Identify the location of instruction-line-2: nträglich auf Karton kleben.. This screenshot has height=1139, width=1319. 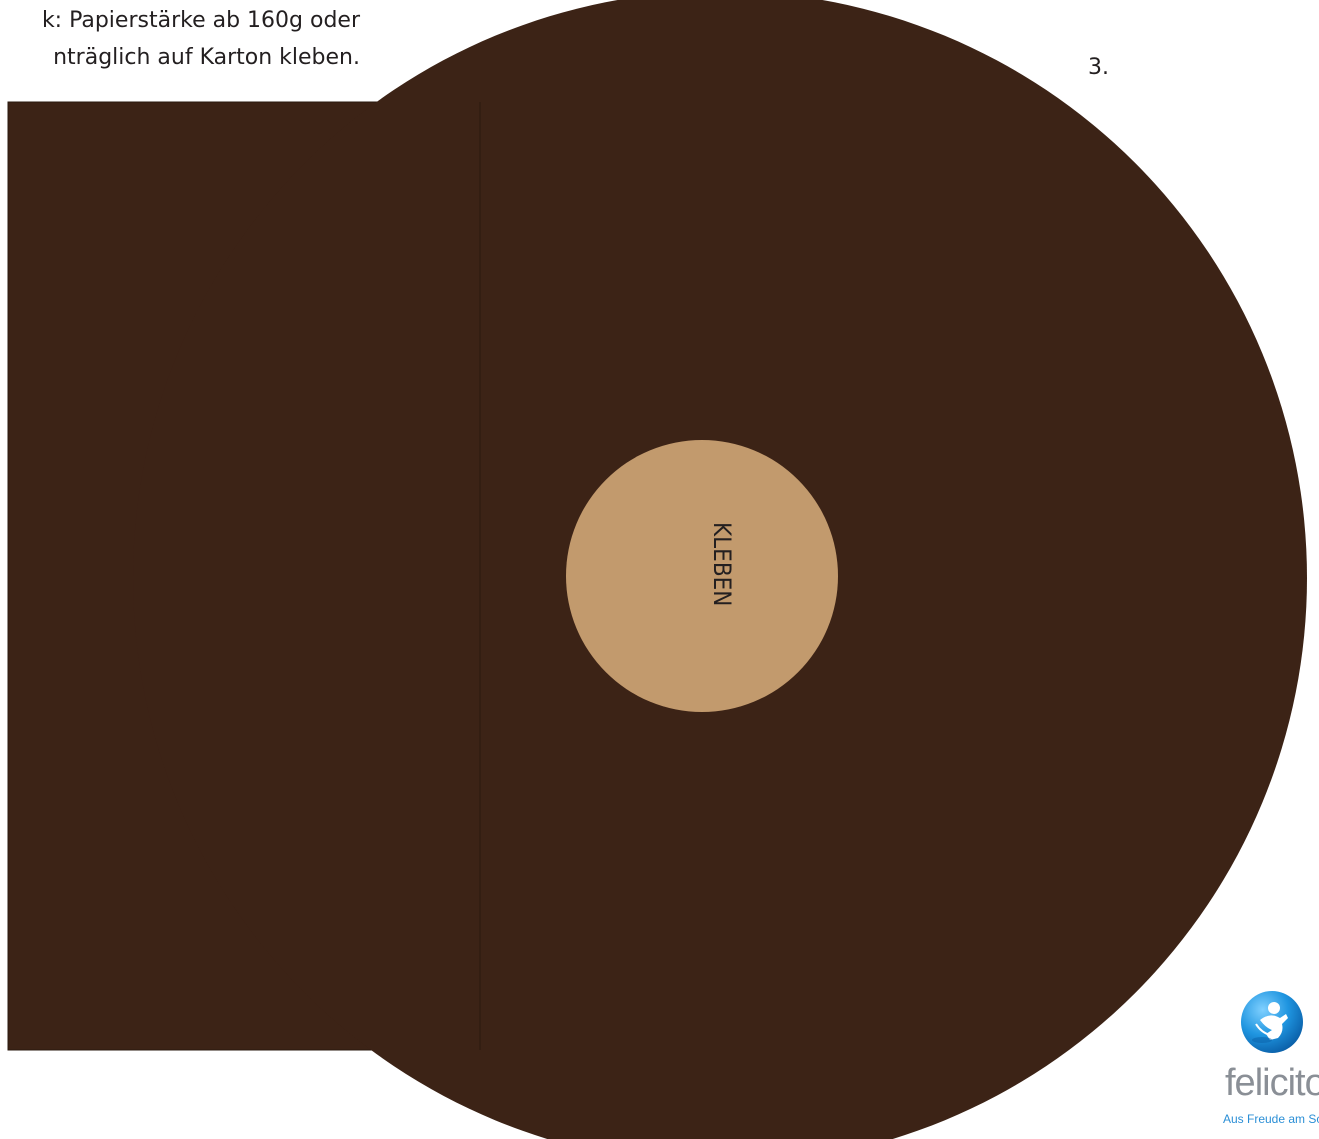
(206, 57).